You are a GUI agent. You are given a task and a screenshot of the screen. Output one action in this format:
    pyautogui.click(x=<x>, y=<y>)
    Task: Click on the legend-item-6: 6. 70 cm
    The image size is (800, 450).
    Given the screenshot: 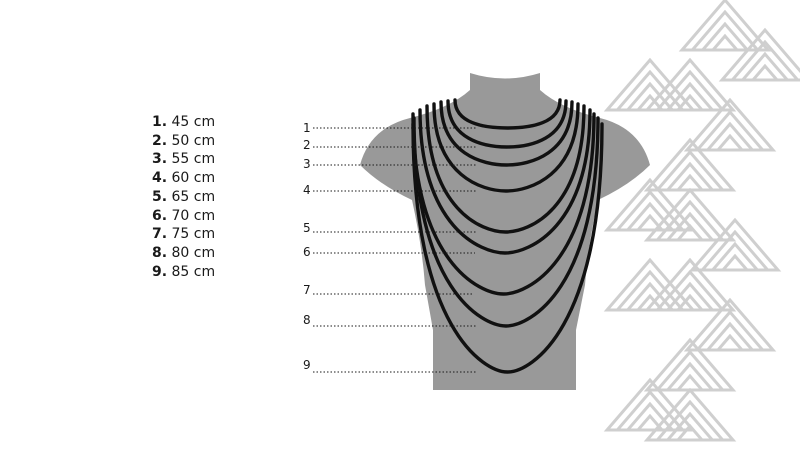 What is the action you would take?
    pyautogui.click(x=183, y=216)
    